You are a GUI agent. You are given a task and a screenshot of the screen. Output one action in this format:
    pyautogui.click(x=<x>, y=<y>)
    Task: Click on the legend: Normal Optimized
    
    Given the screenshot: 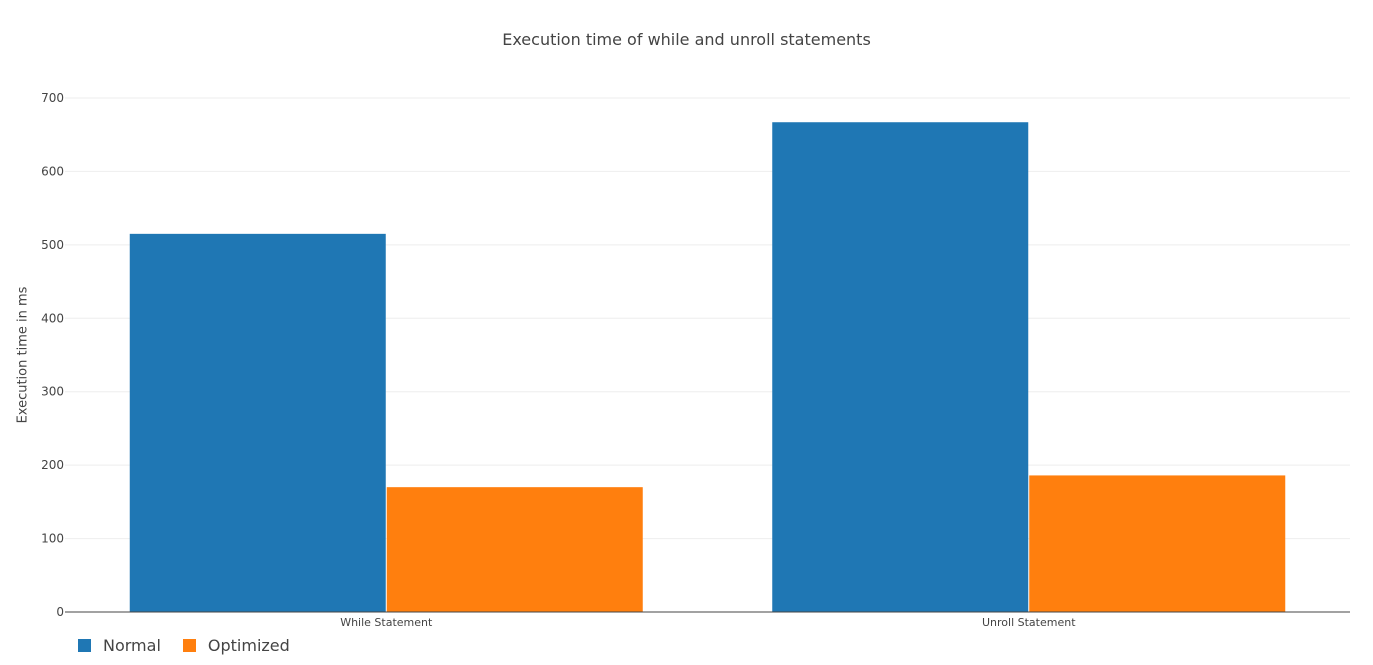 What is the action you would take?
    pyautogui.click(x=184, y=645)
    